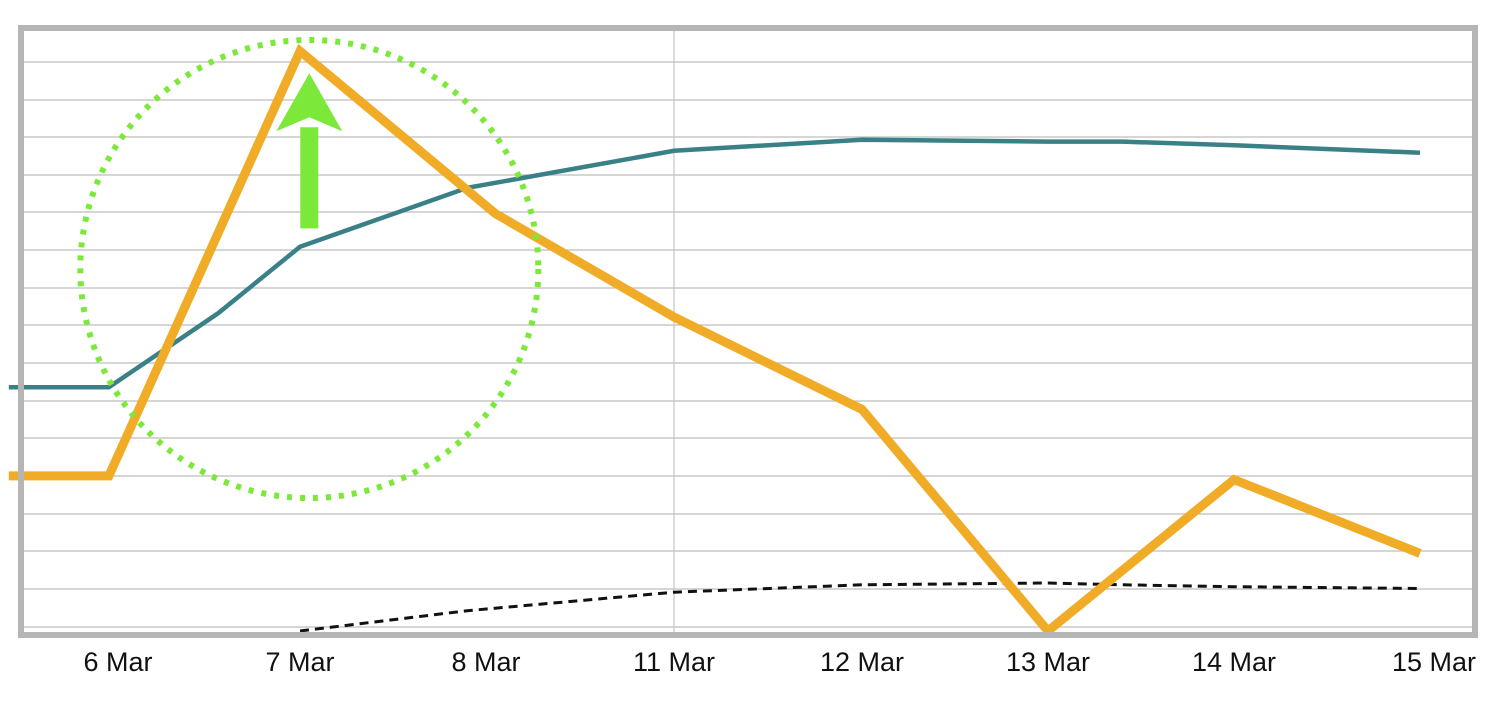 The width and height of the screenshot is (1491, 701). What do you see at coordinates (674, 662) in the screenshot?
I see `x-tick-label: 11 Mar` at bounding box center [674, 662].